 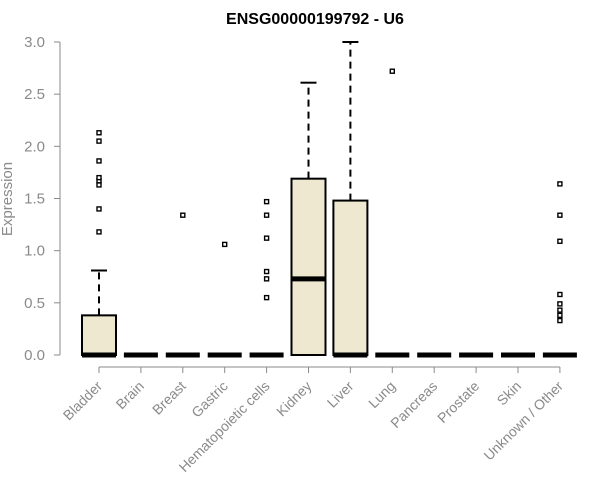 What do you see at coordinates (224, 299) in the screenshot?
I see `box-gastric` at bounding box center [224, 299].